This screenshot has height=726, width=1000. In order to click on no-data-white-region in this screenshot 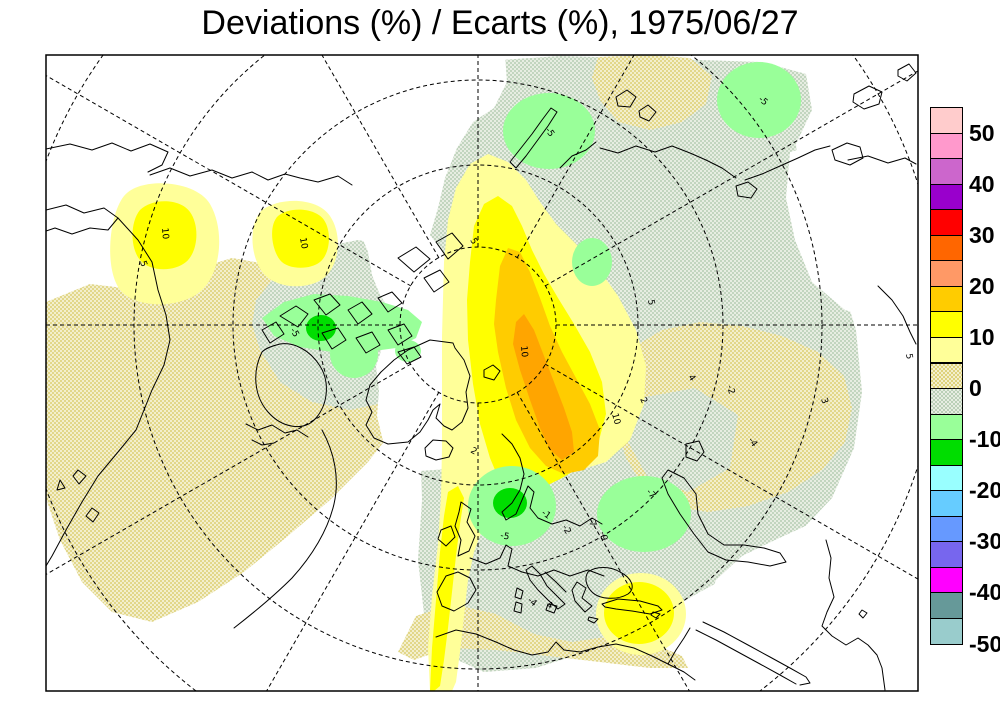, I will do `click(852, 229)`.